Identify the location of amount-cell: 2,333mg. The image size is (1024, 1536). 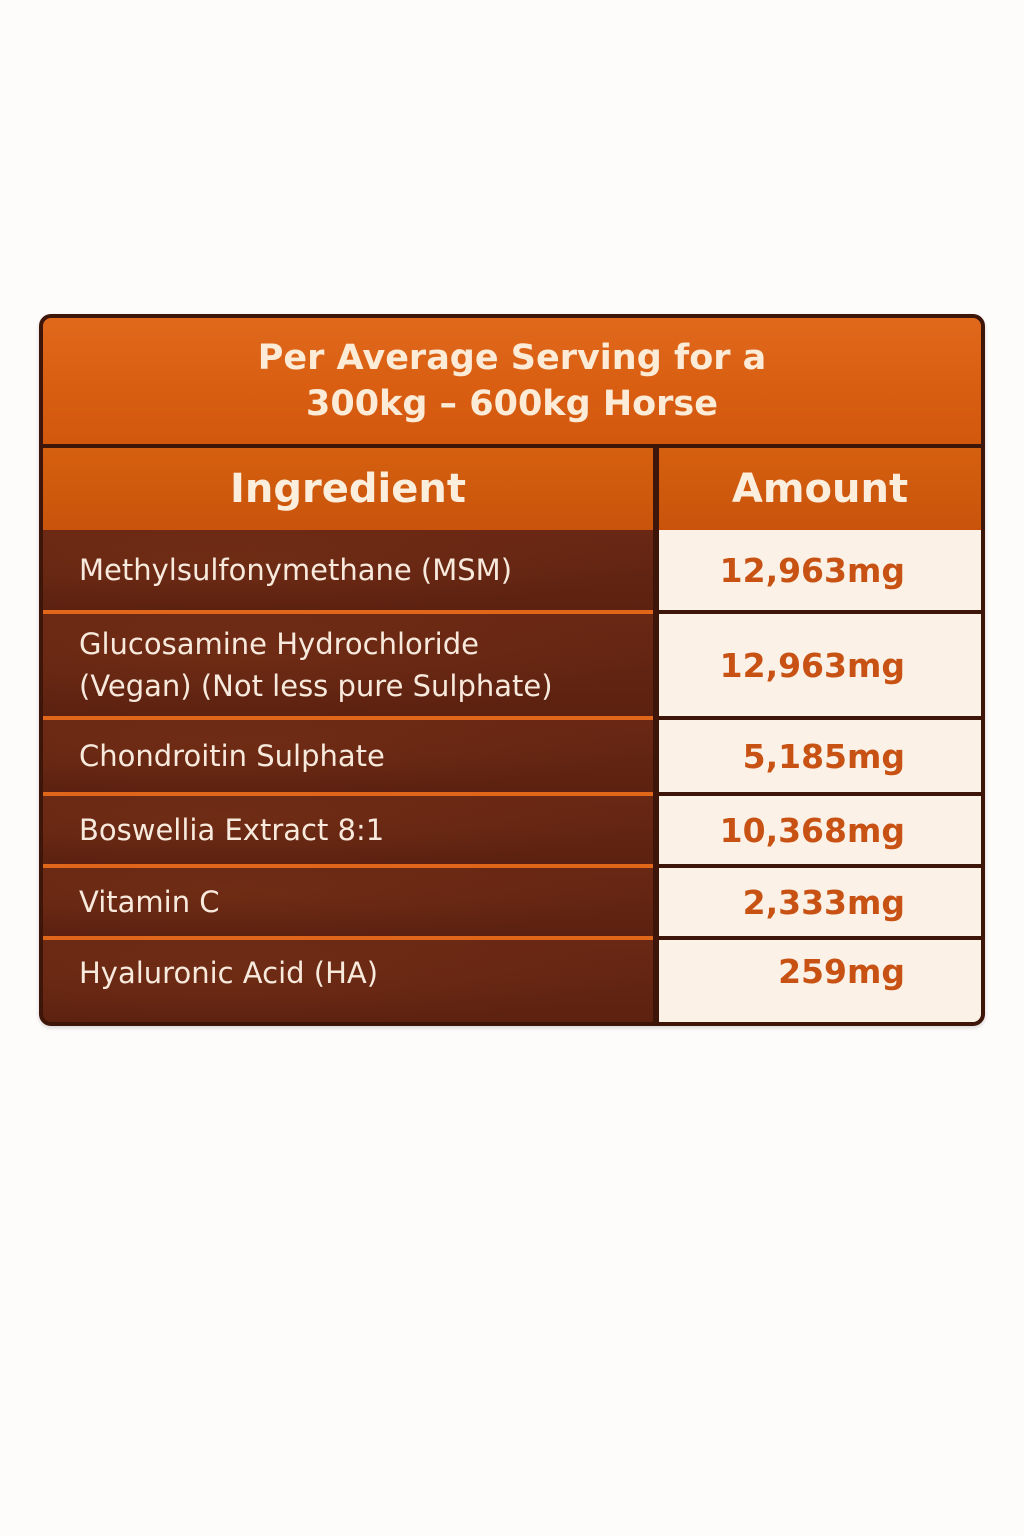
(820, 902).